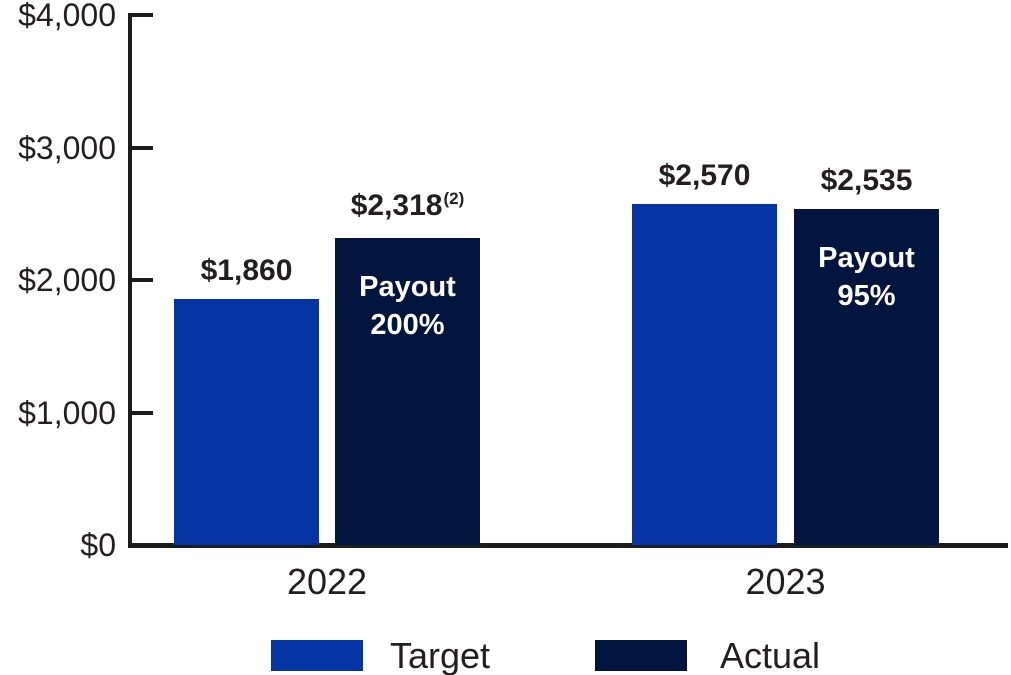  I want to click on bar-payout-line: 95%, so click(866, 296).